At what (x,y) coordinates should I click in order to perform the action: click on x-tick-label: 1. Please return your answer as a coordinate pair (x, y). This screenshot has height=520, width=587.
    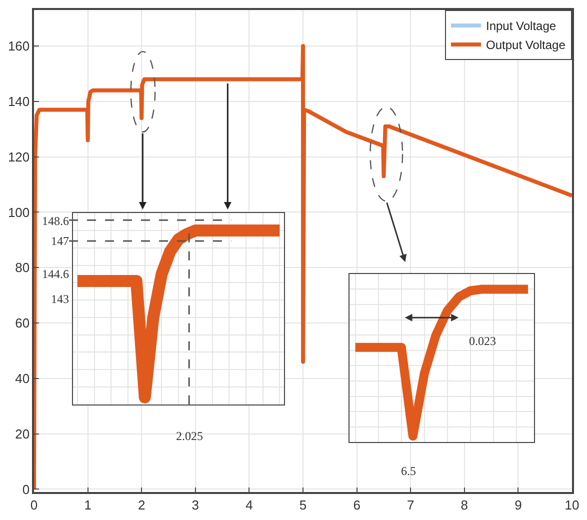
    Looking at the image, I should click on (88, 504).